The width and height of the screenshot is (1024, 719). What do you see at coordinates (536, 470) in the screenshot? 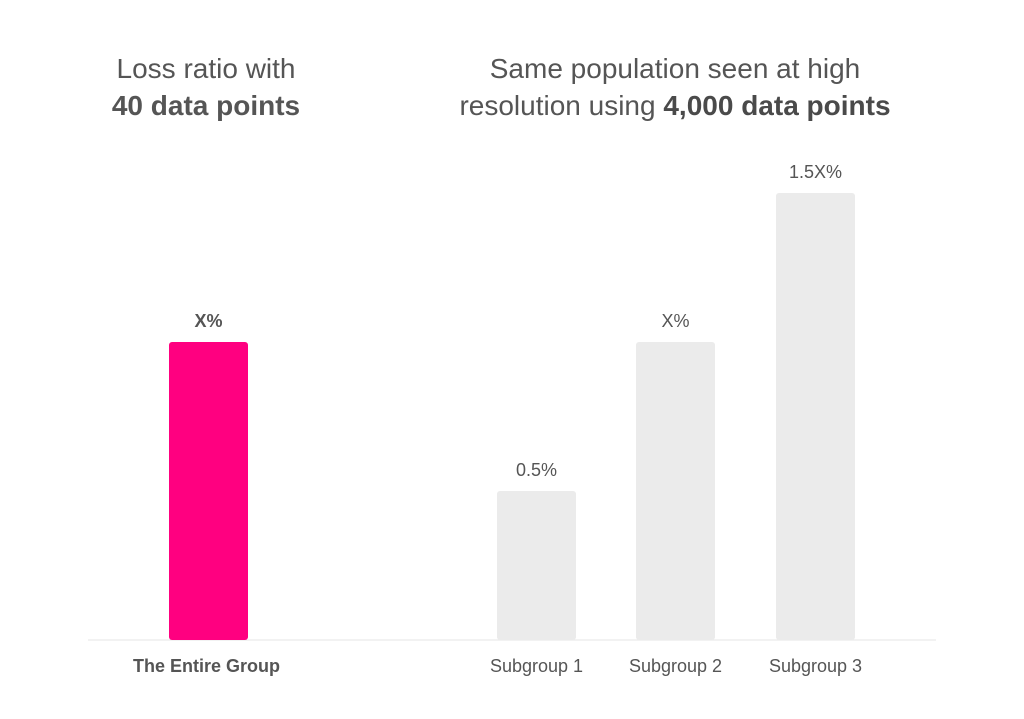
I see `data-label: 0.5%` at bounding box center [536, 470].